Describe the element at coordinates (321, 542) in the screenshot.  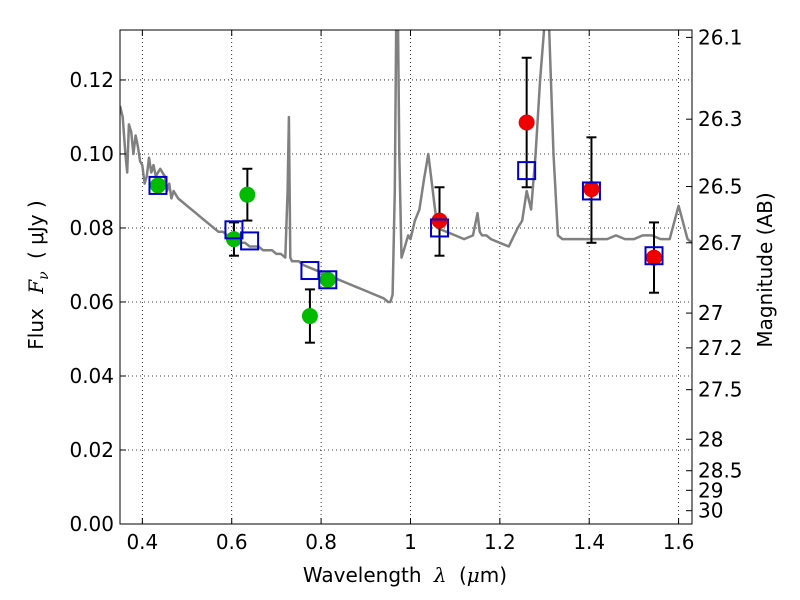
I see `x-tick-label: 0.8` at that location.